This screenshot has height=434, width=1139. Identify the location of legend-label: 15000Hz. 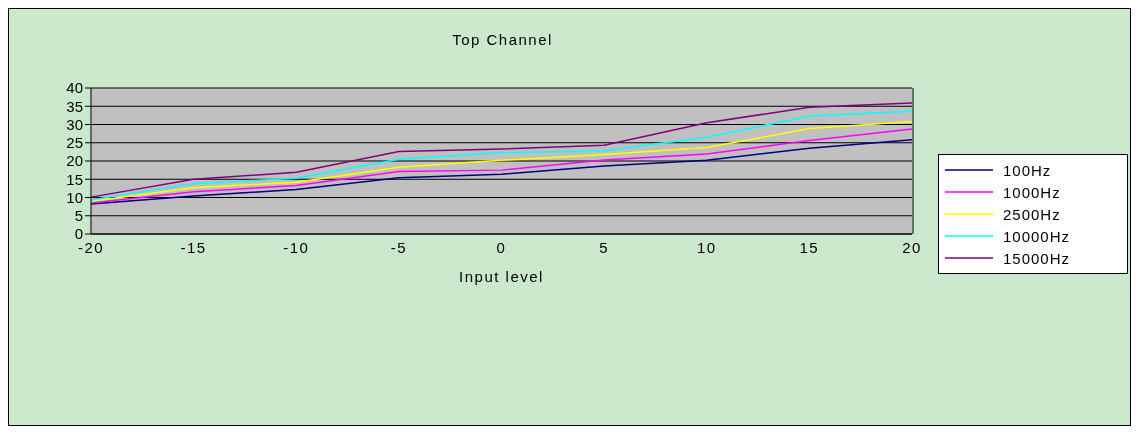
(1037, 258).